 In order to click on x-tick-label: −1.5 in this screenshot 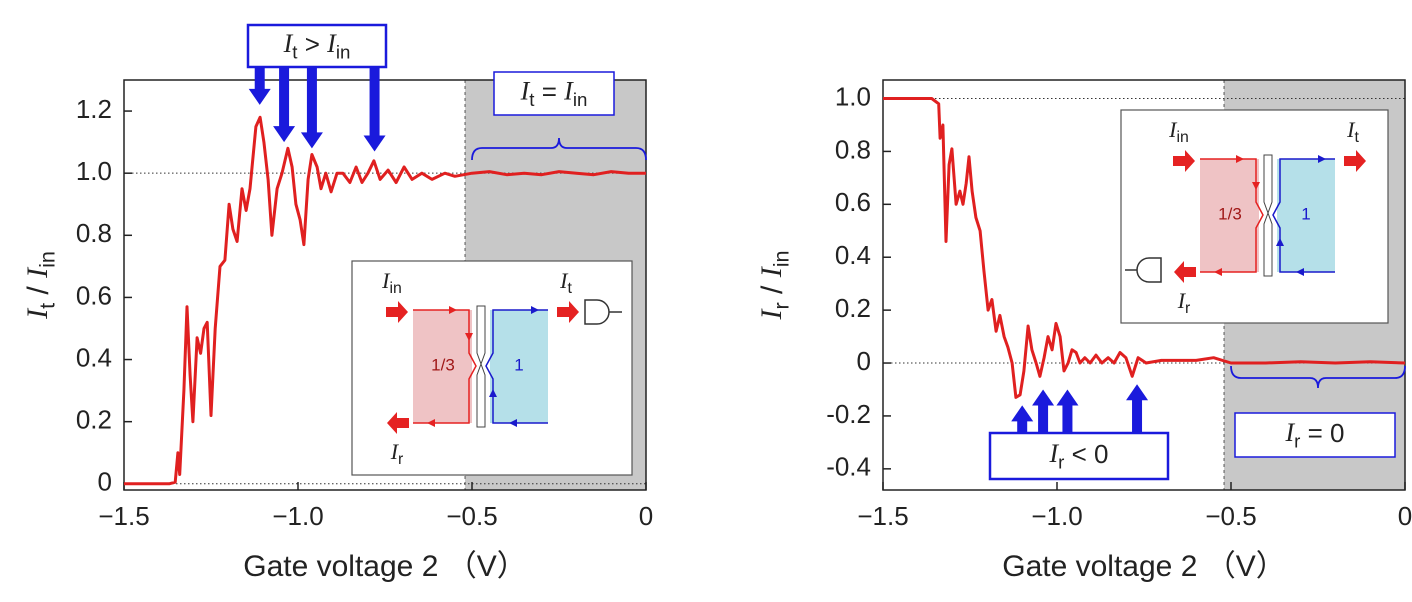, I will do `click(123, 516)`.